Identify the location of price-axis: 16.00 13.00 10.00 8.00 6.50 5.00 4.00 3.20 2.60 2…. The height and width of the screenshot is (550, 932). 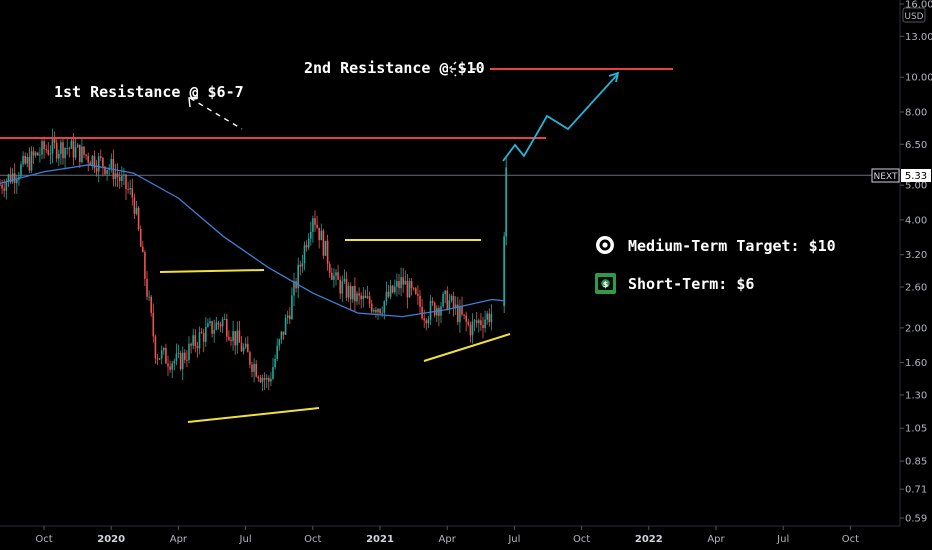
(915, 263).